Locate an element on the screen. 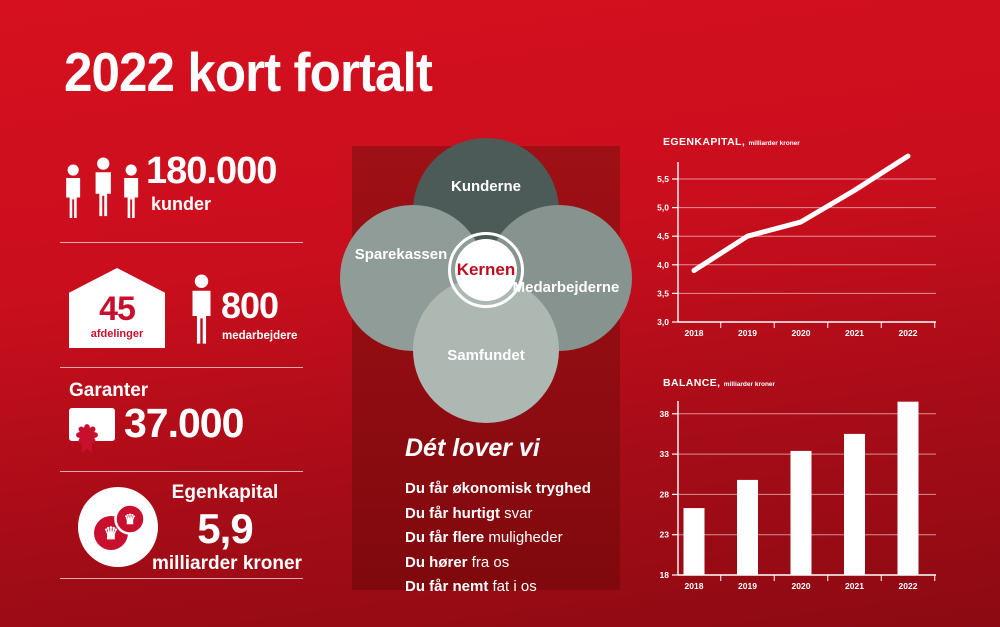 This screenshot has width=1000, height=627. svg-text: 33 is located at coordinates (665, 454).